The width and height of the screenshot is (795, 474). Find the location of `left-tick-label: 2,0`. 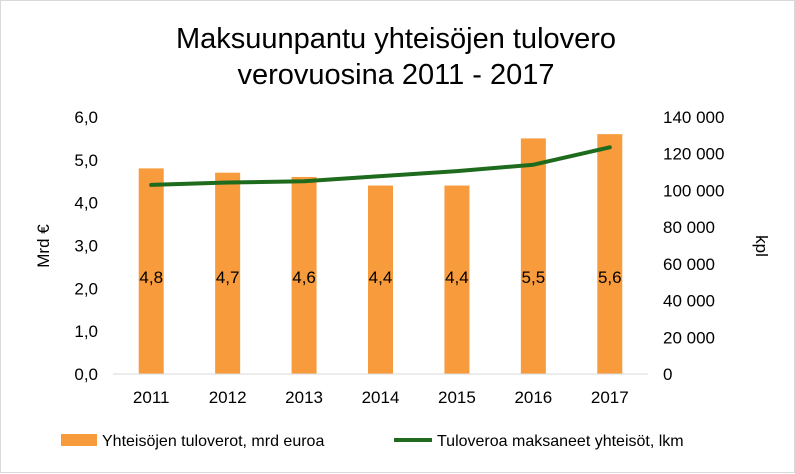

left-tick-label: 2,0 is located at coordinates (86, 288).